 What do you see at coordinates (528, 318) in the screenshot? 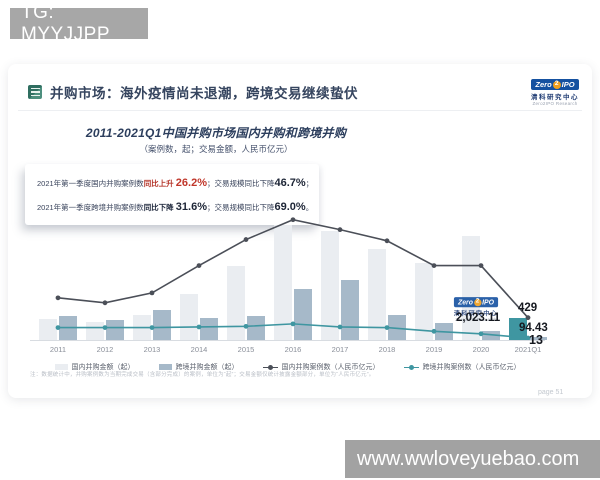
I see `point-domestic-cases-2021Q1` at bounding box center [528, 318].